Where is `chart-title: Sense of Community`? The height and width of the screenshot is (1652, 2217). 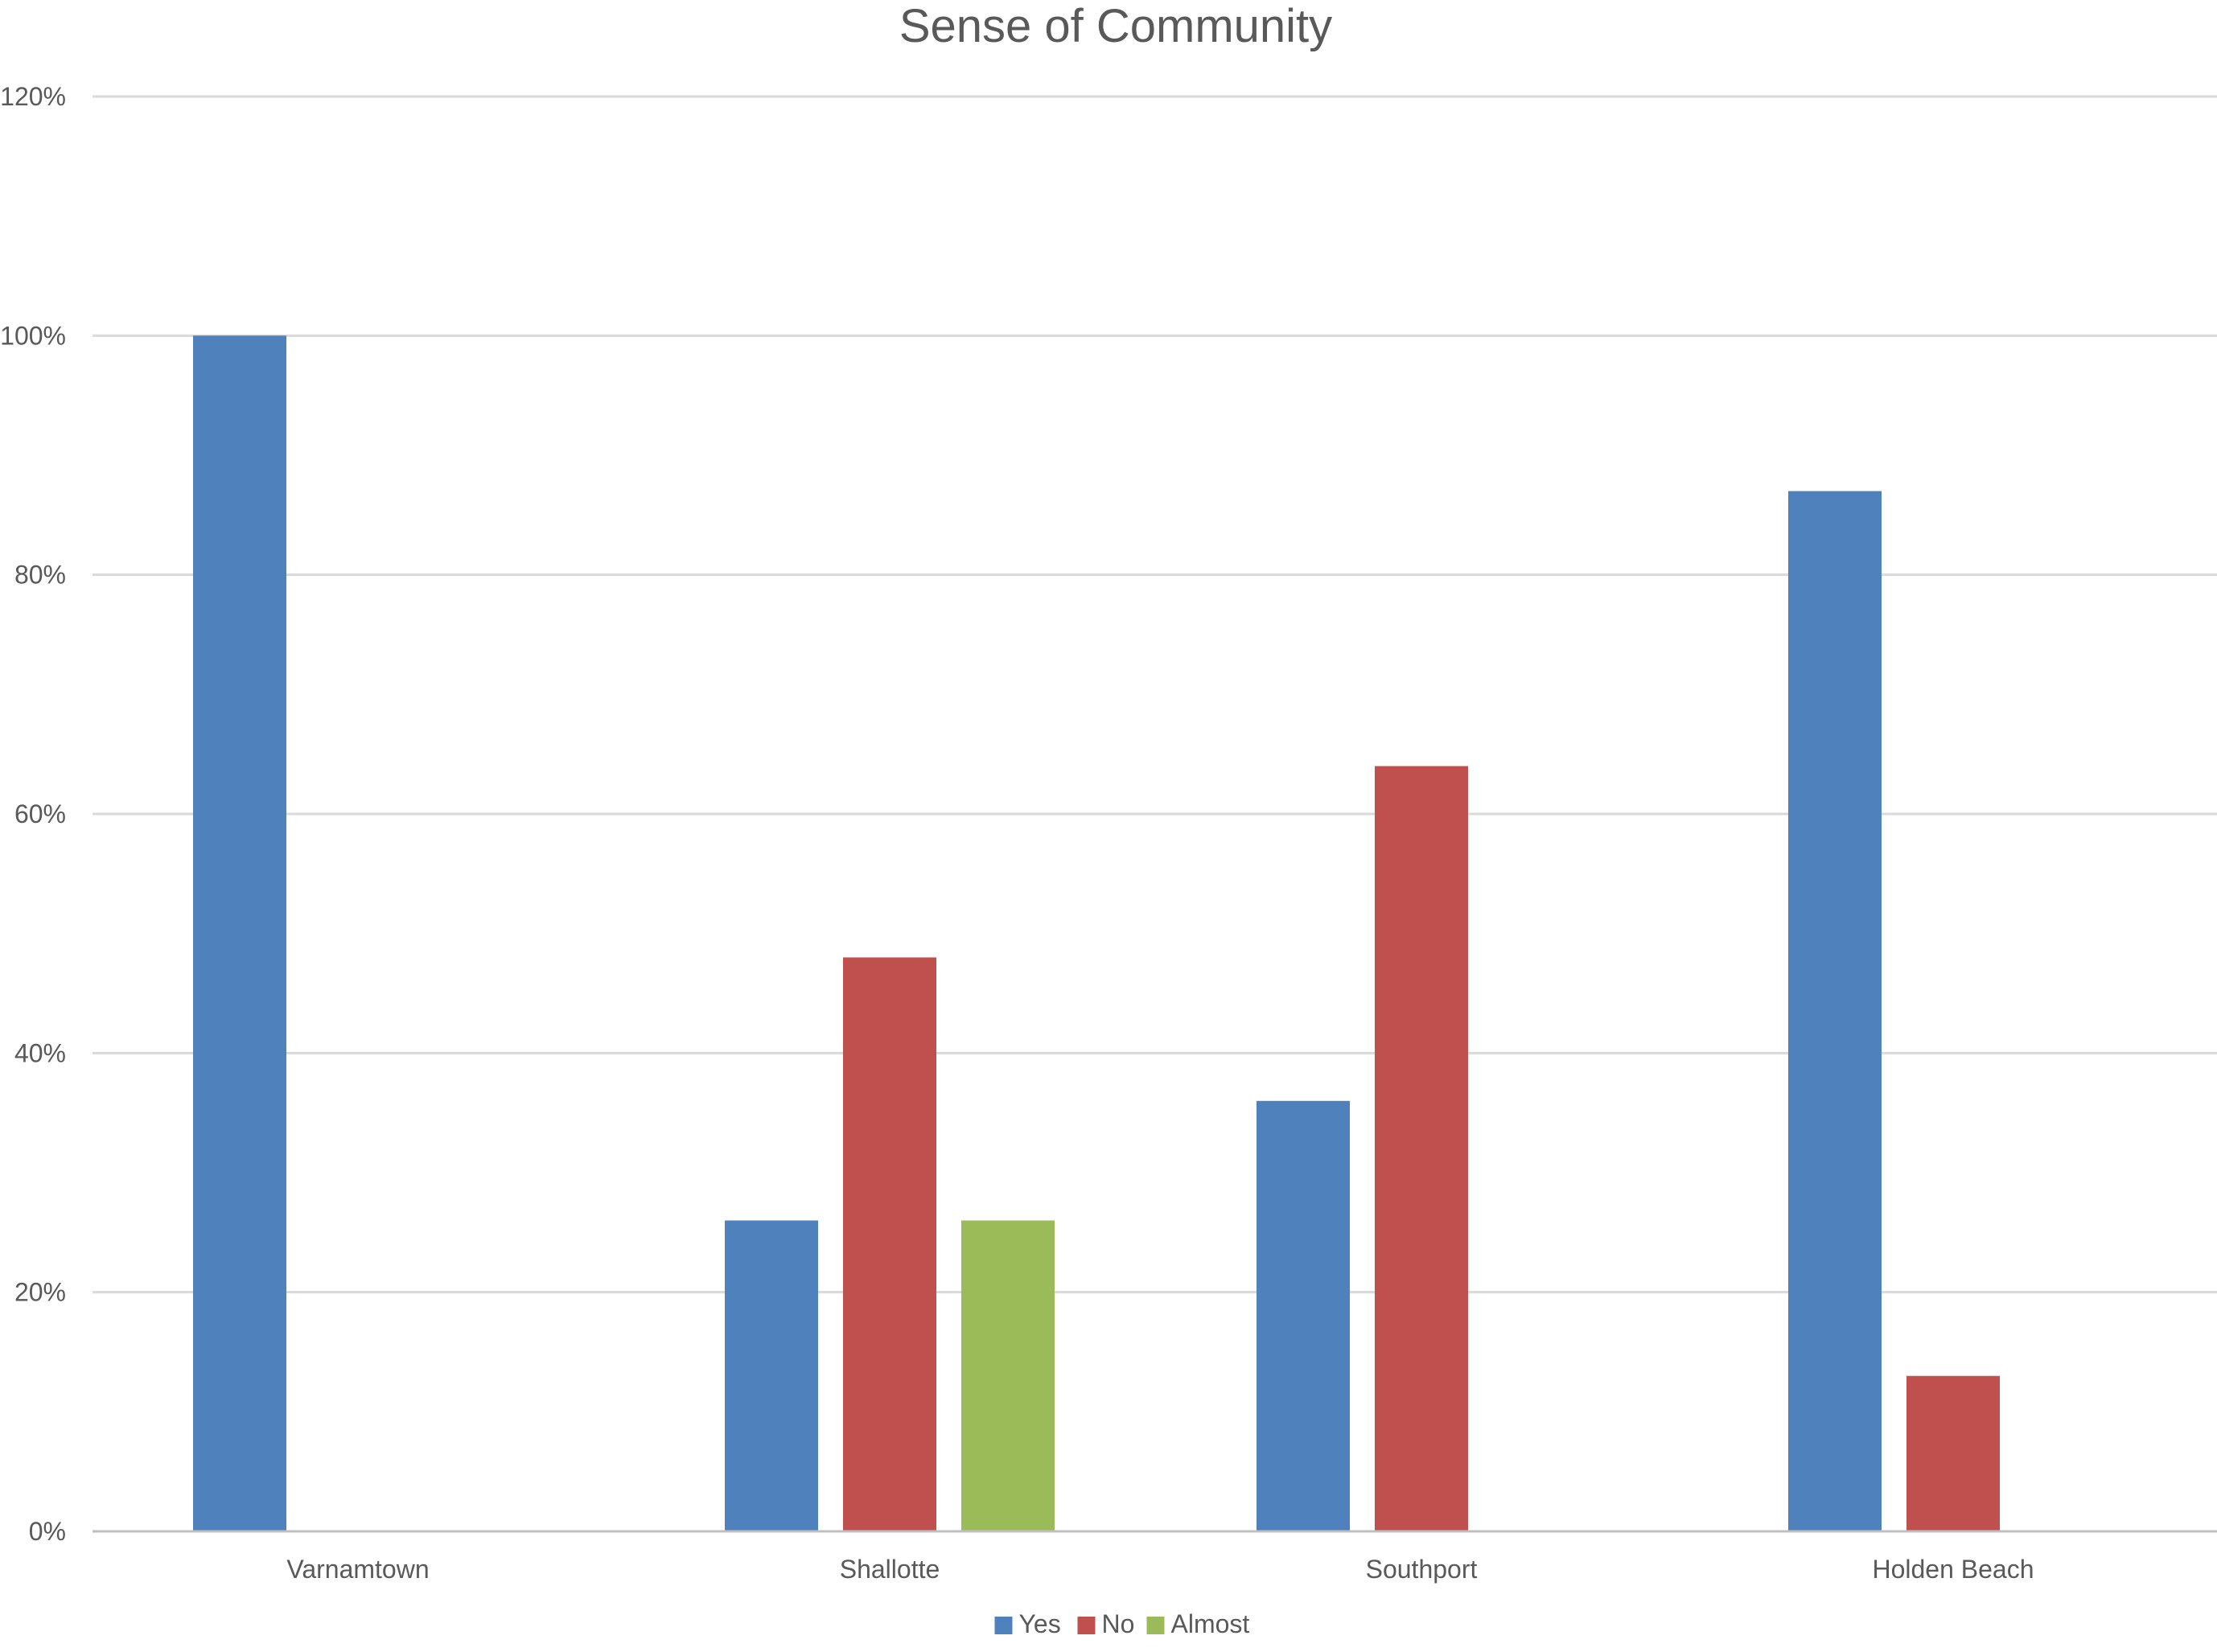 chart-title: Sense of Community is located at coordinates (1116, 26).